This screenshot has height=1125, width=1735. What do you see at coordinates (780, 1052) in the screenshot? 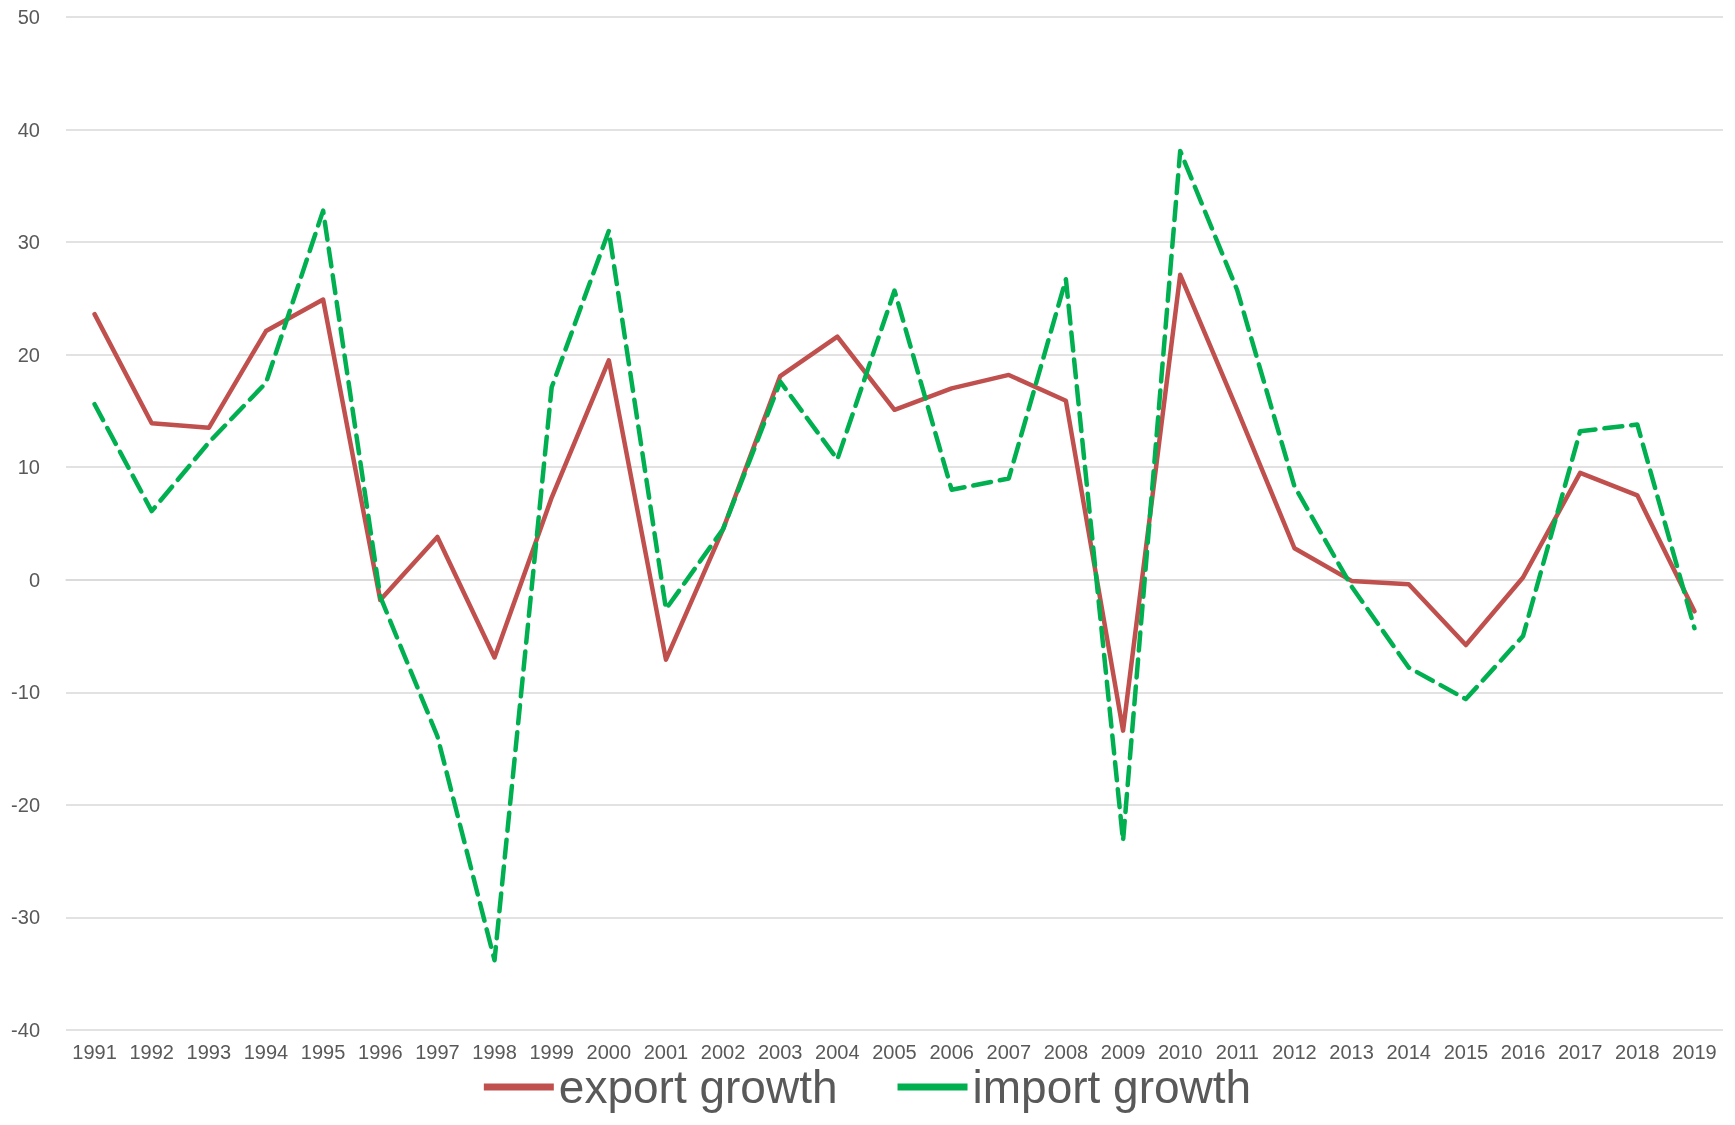
I see `x-tick-label: 2003` at bounding box center [780, 1052].